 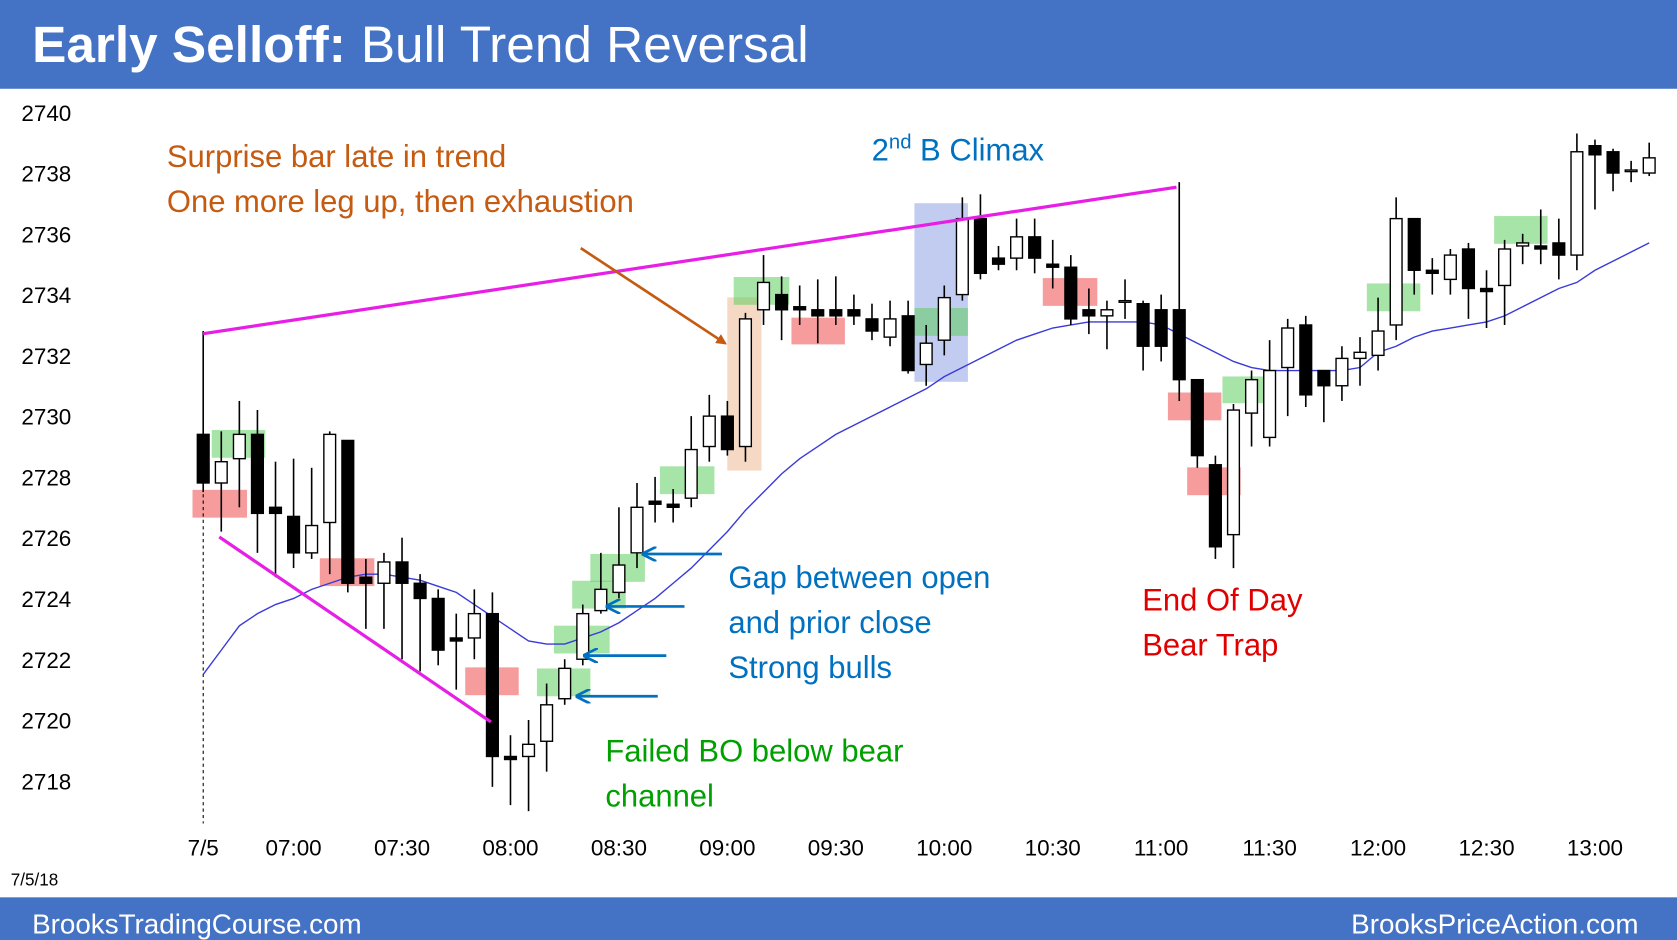 What do you see at coordinates (944, 848) in the screenshot?
I see `x-tick-label: 10:00` at bounding box center [944, 848].